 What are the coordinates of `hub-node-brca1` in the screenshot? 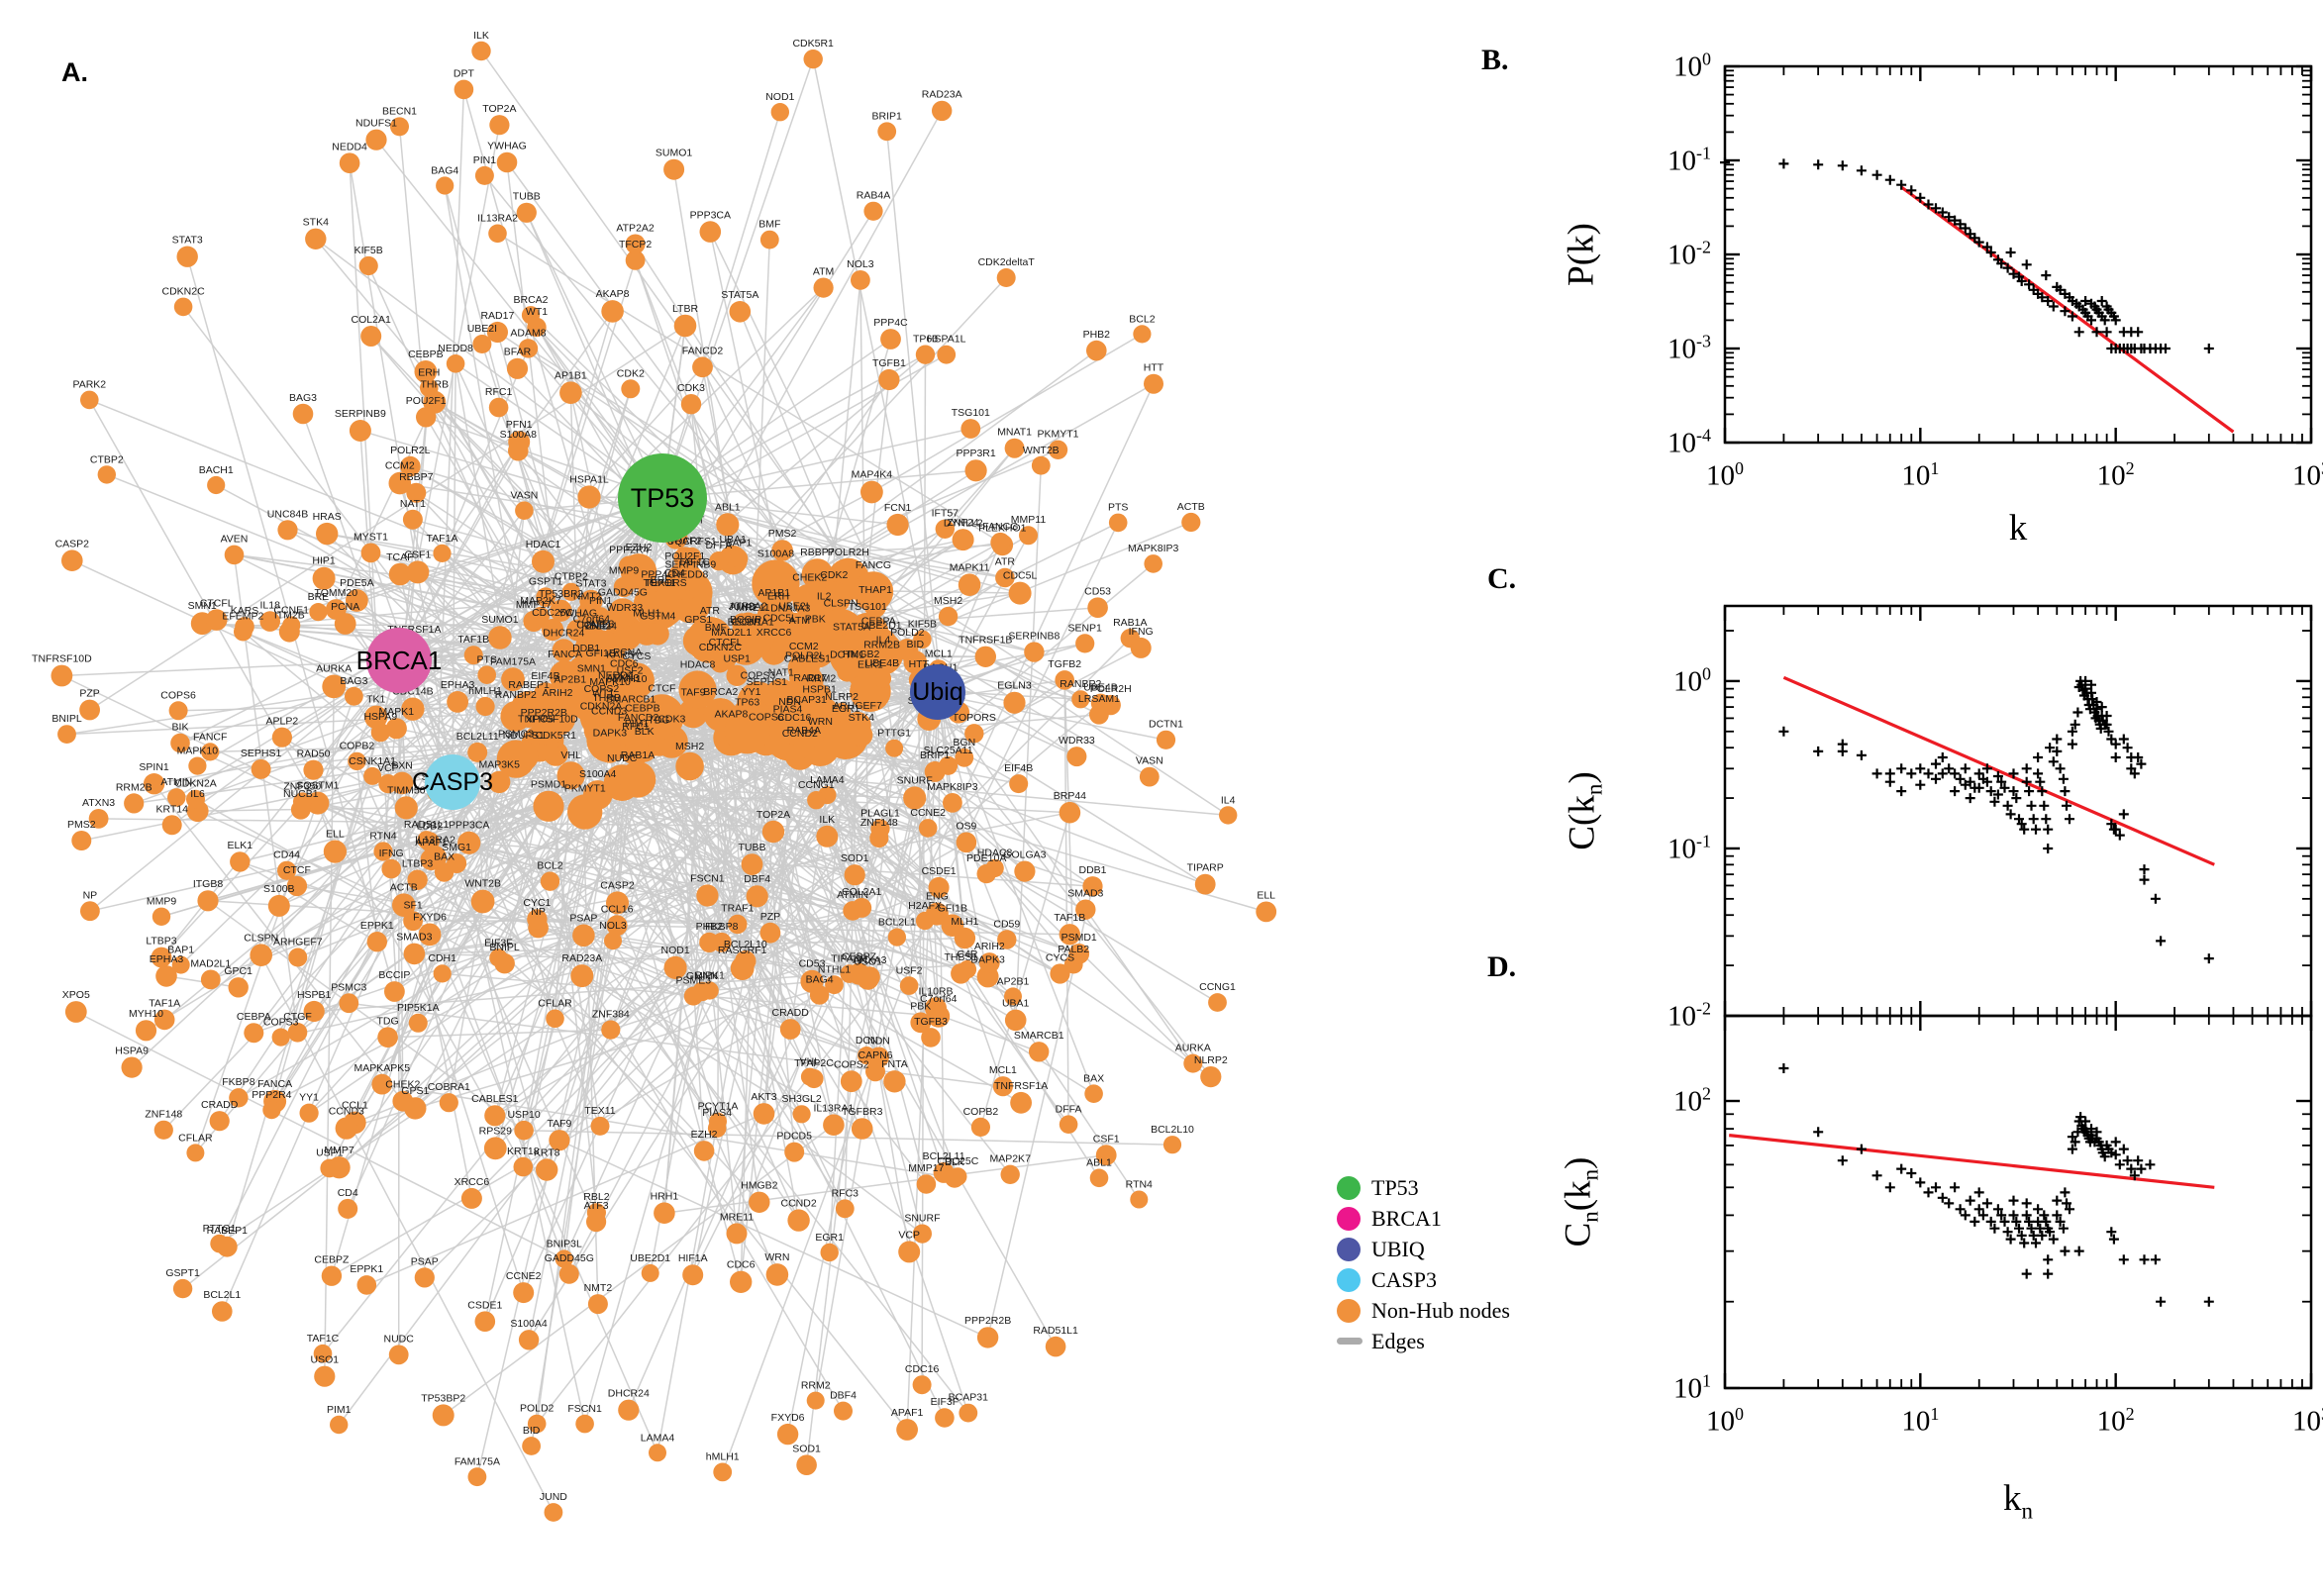 It's located at (399, 661).